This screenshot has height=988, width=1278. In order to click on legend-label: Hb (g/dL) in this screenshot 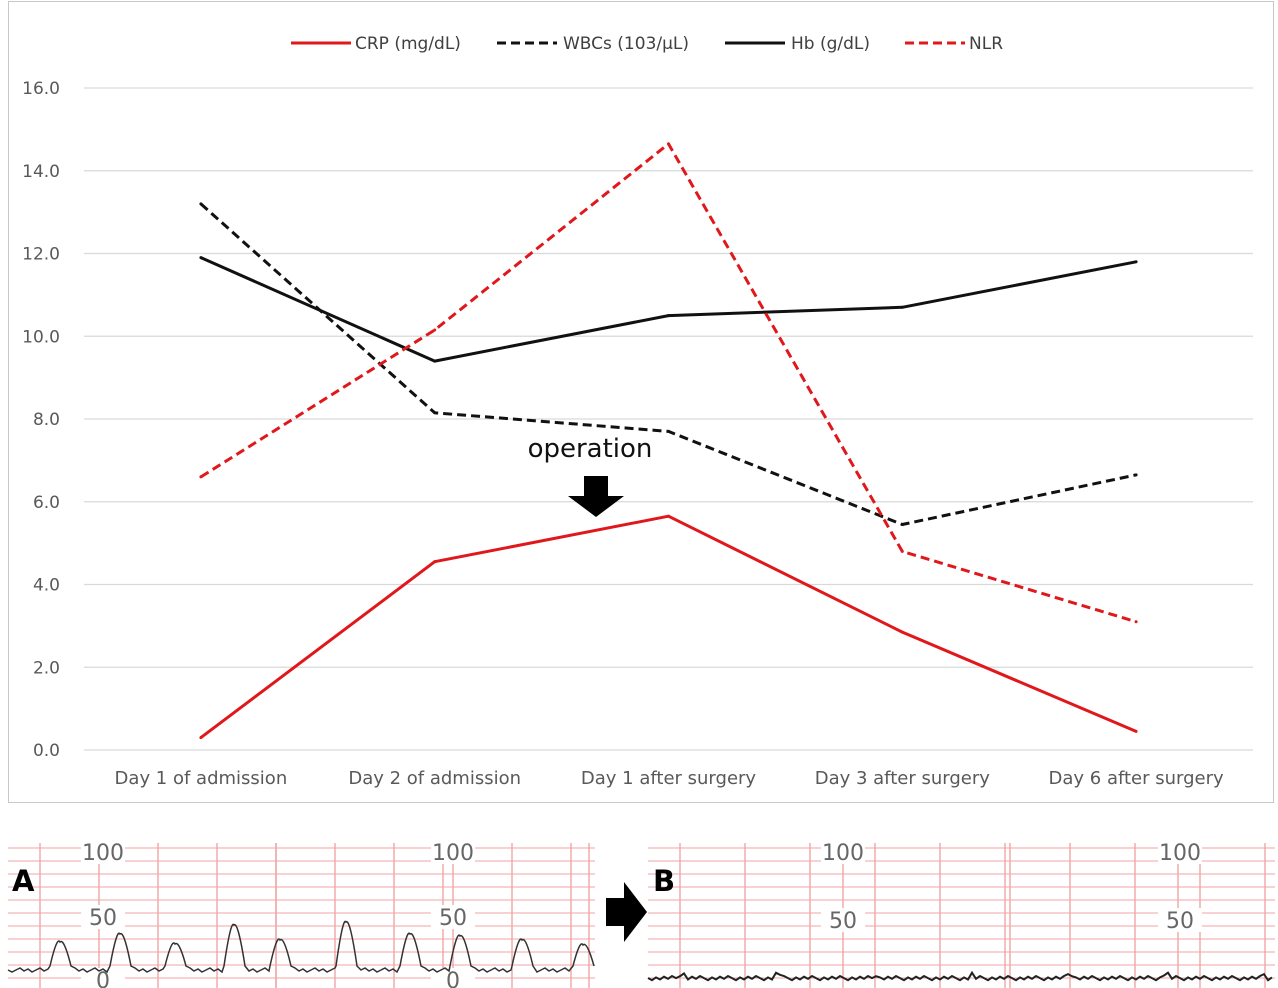, I will do `click(830, 44)`.